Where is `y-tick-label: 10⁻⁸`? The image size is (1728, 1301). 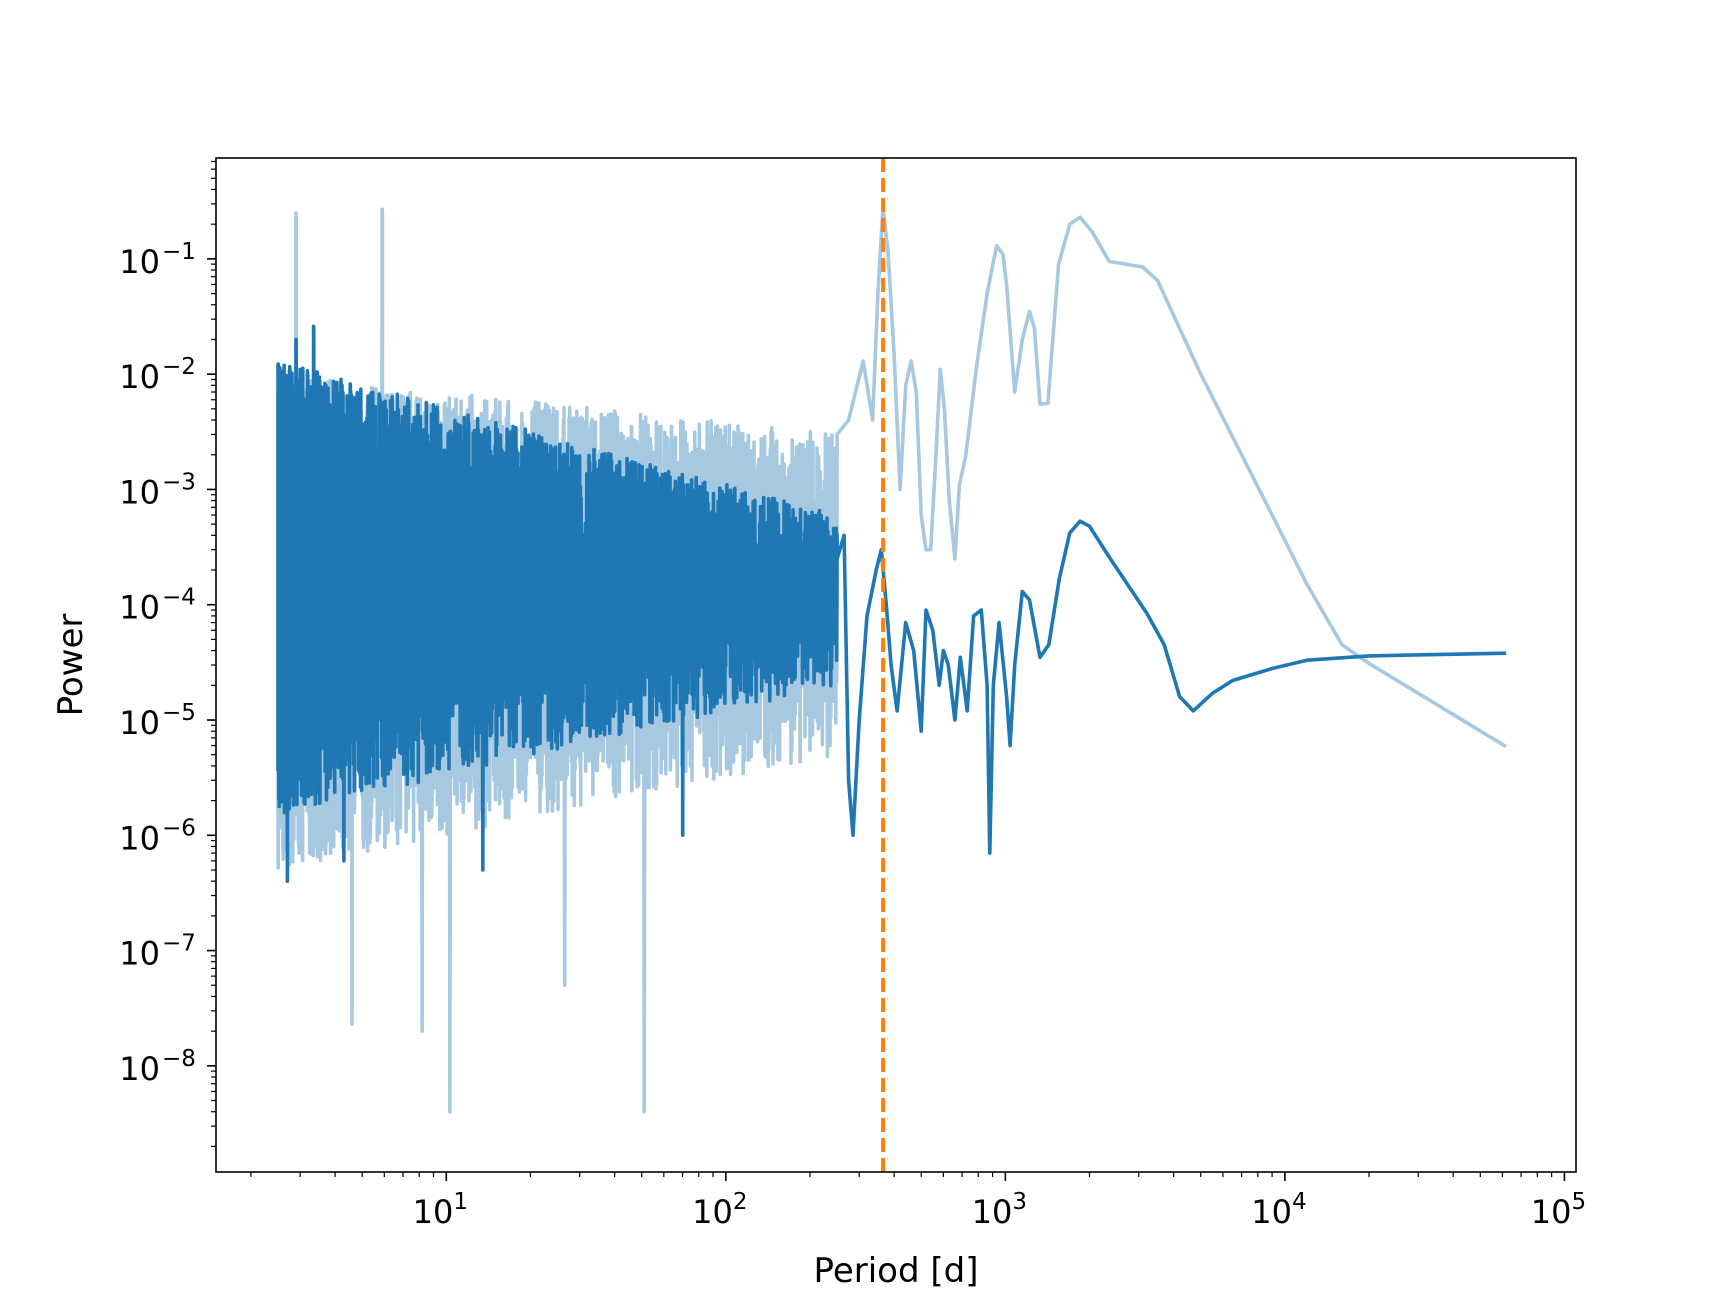 y-tick-label: 10⁻⁸ is located at coordinates (157, 1067).